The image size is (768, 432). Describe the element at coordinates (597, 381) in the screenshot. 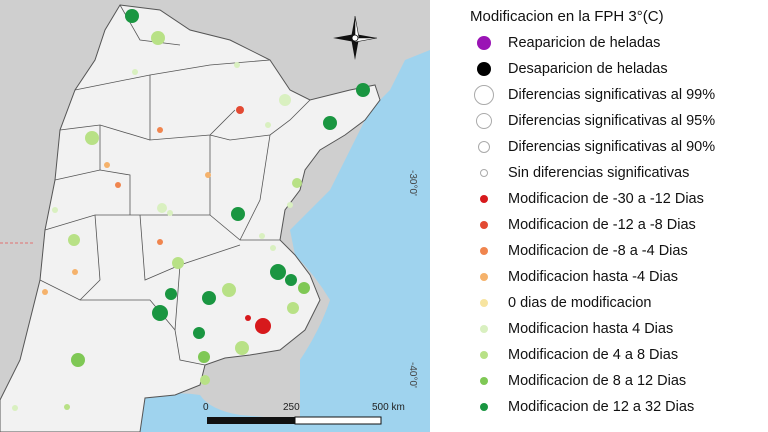

I see `legend-label: Modificacion de 8 a 12 Dias` at that location.